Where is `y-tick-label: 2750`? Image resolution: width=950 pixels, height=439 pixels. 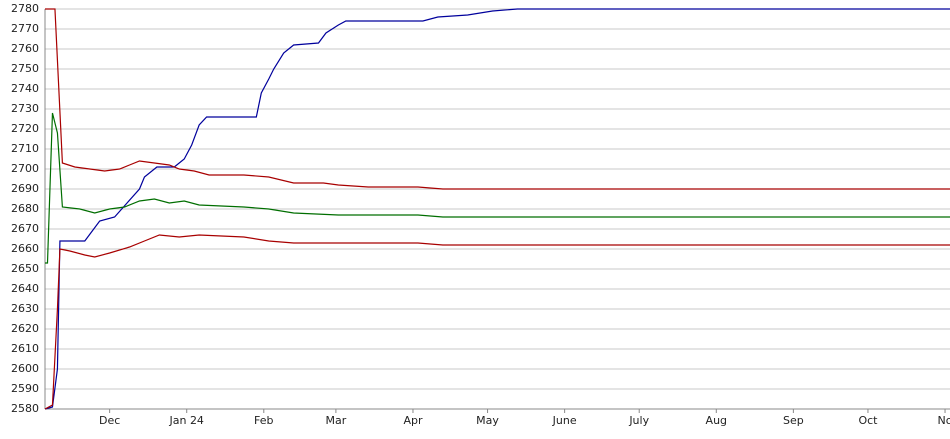 y-tick-label: 2750 is located at coordinates (25, 68).